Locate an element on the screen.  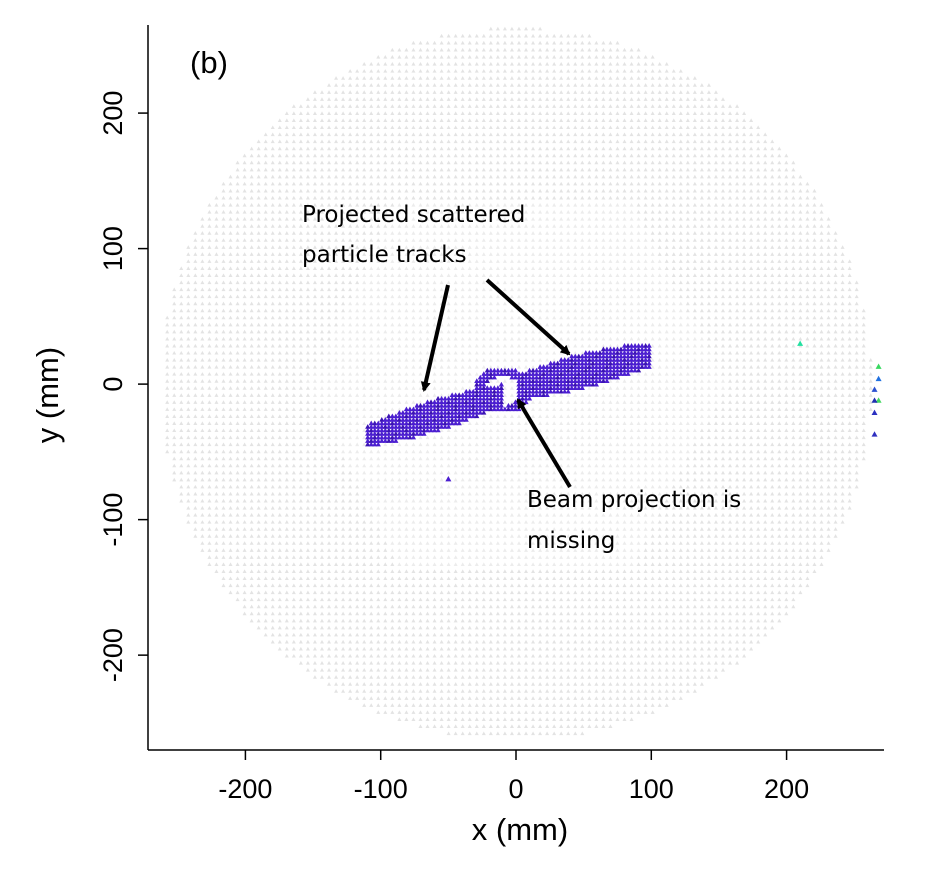
detector-cell-1929 is located at coordinates (708, 536).